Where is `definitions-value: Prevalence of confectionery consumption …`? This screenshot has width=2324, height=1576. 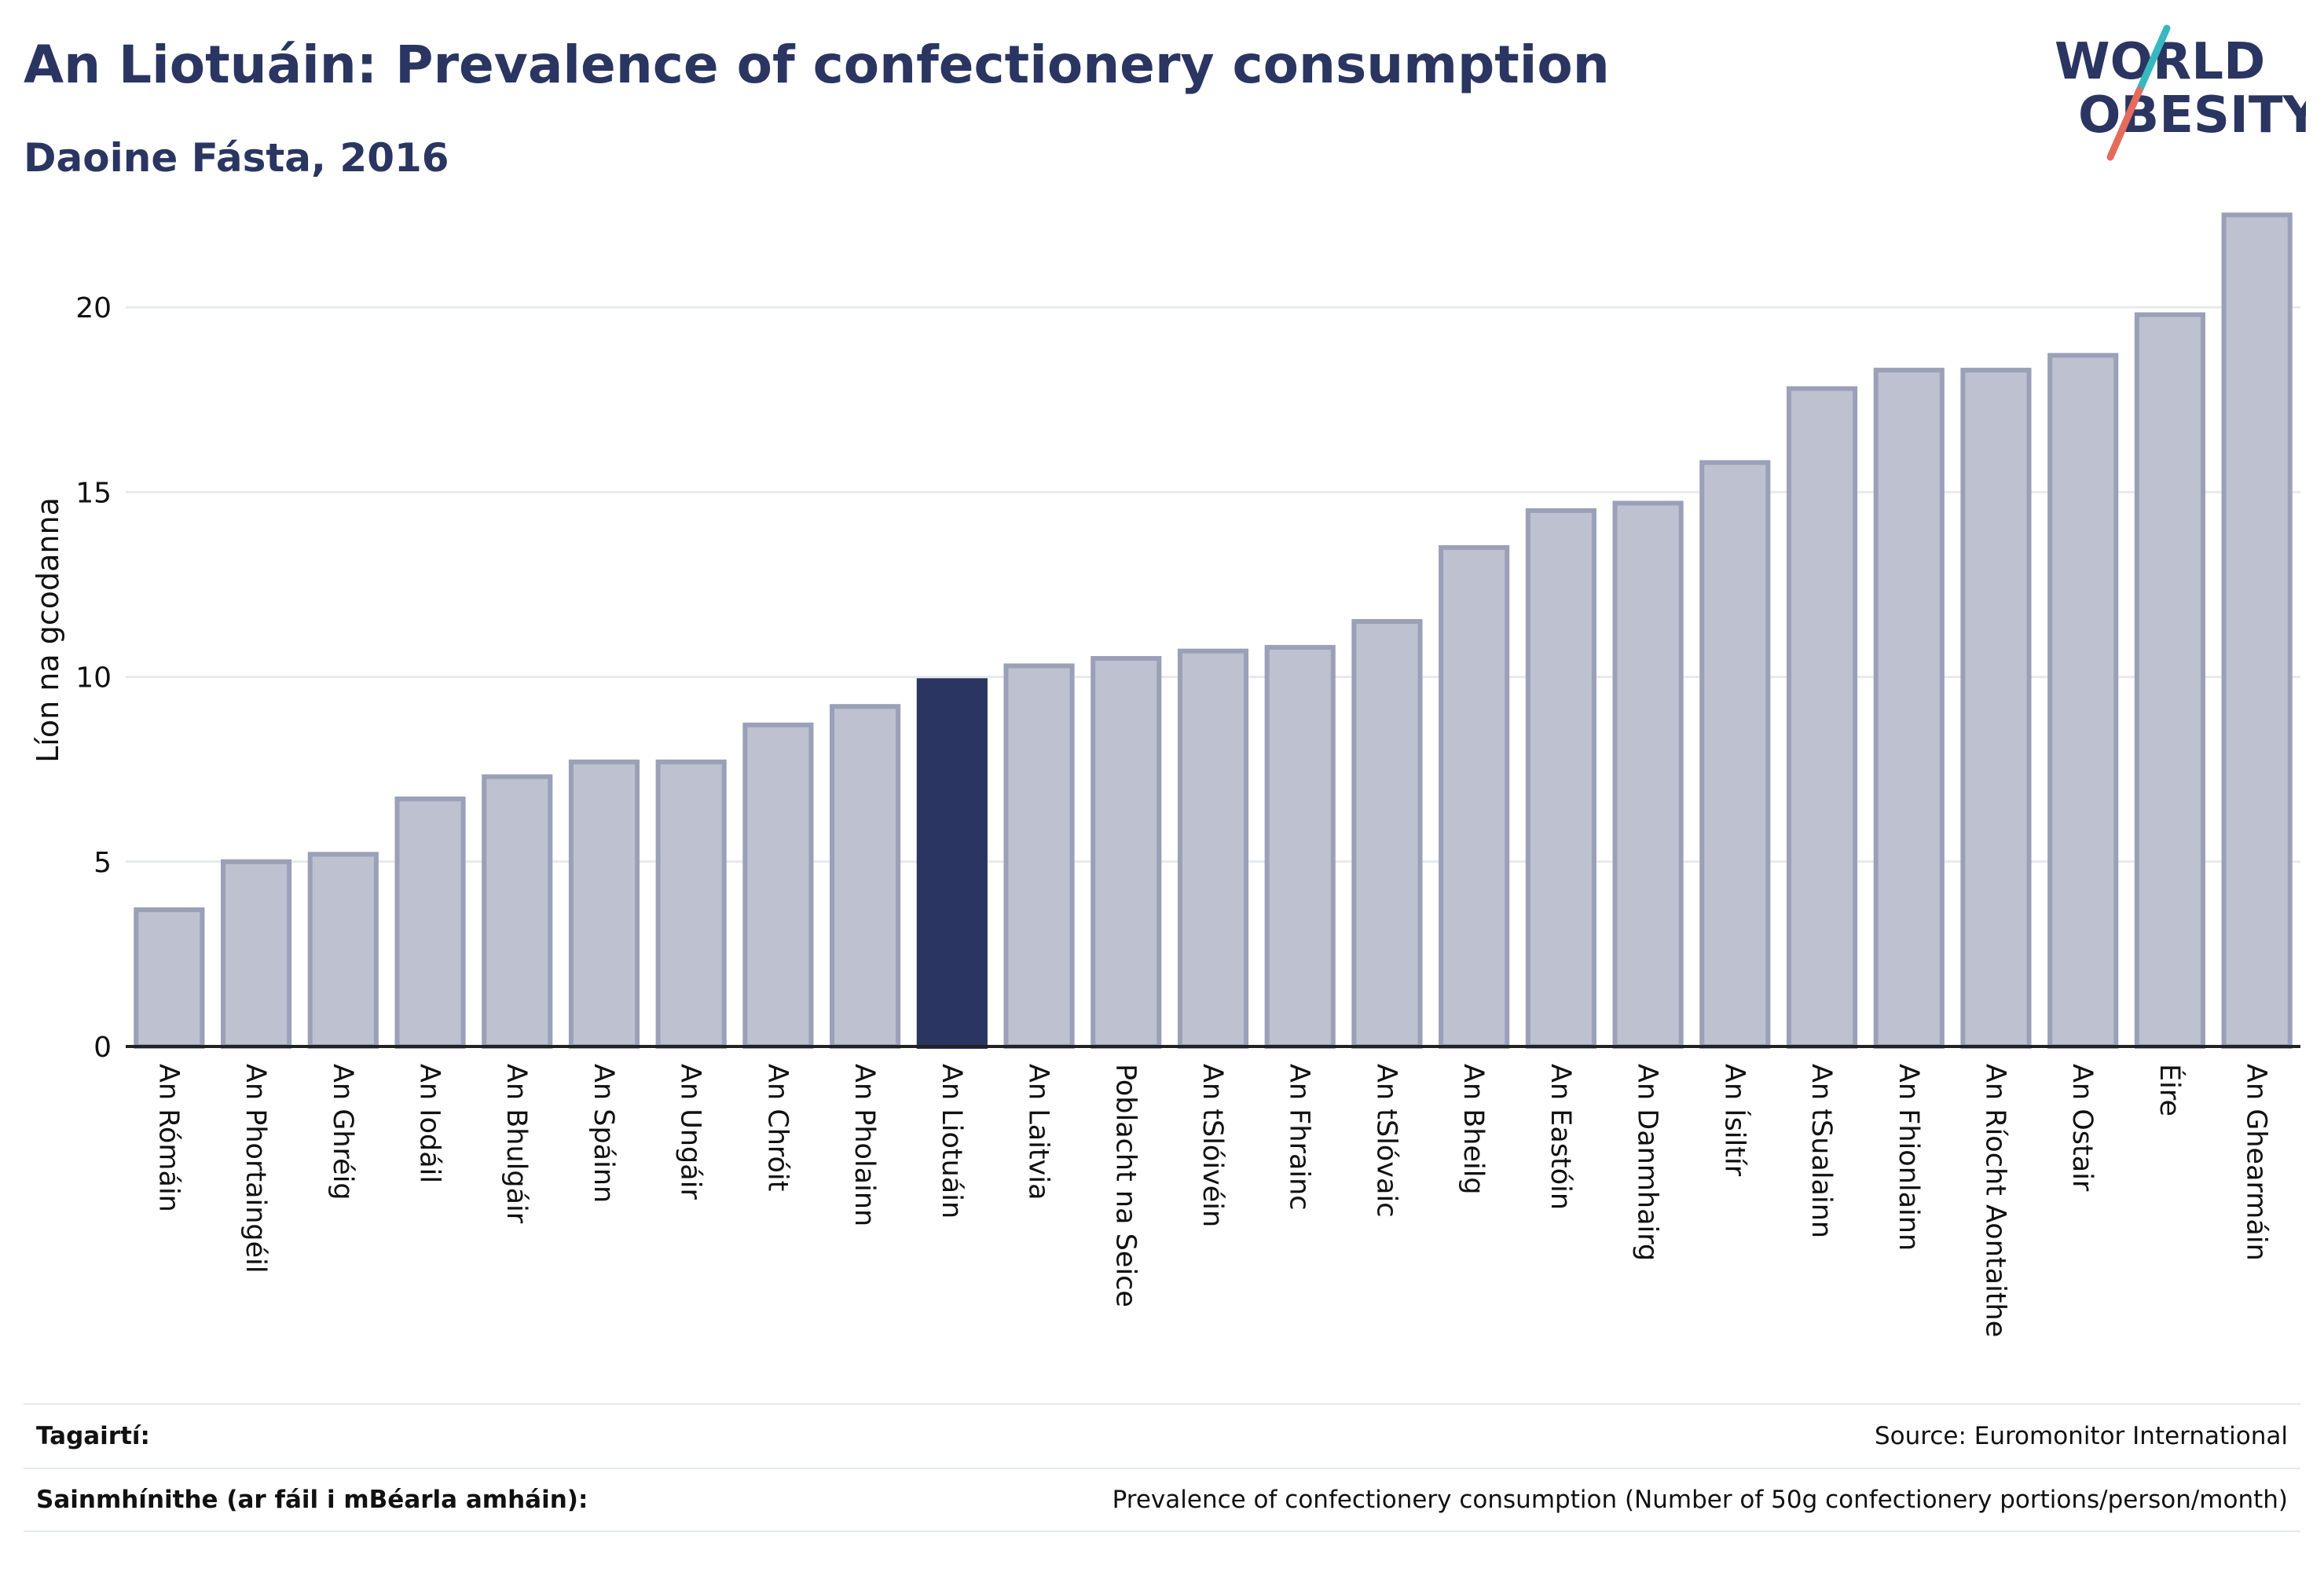 definitions-value: Prevalence of confectionery consumption … is located at coordinates (1700, 1500).